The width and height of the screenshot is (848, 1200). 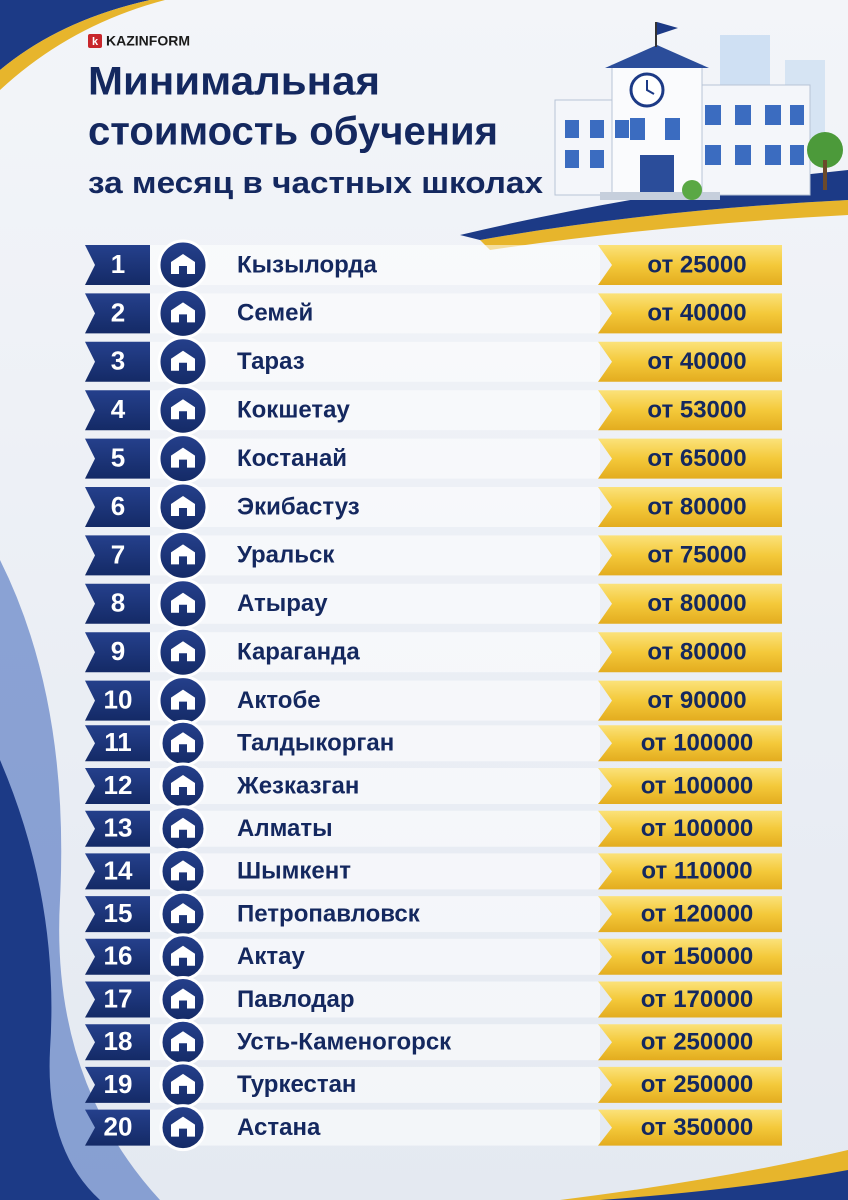 What do you see at coordinates (697, 956) in the screenshot?
I see `price: от 150000` at bounding box center [697, 956].